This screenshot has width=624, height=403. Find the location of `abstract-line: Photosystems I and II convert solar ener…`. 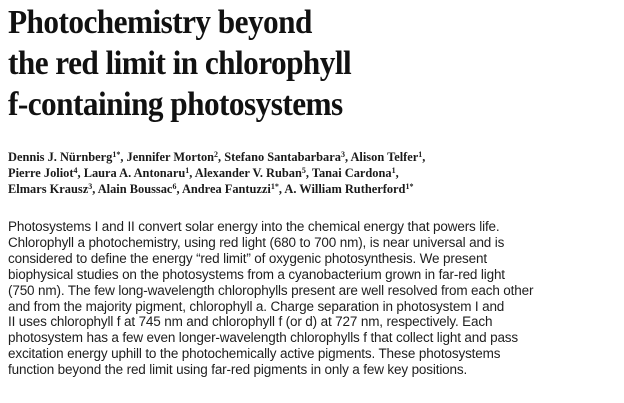

abstract-line: Photosystems I and II convert solar ener… is located at coordinates (254, 226).